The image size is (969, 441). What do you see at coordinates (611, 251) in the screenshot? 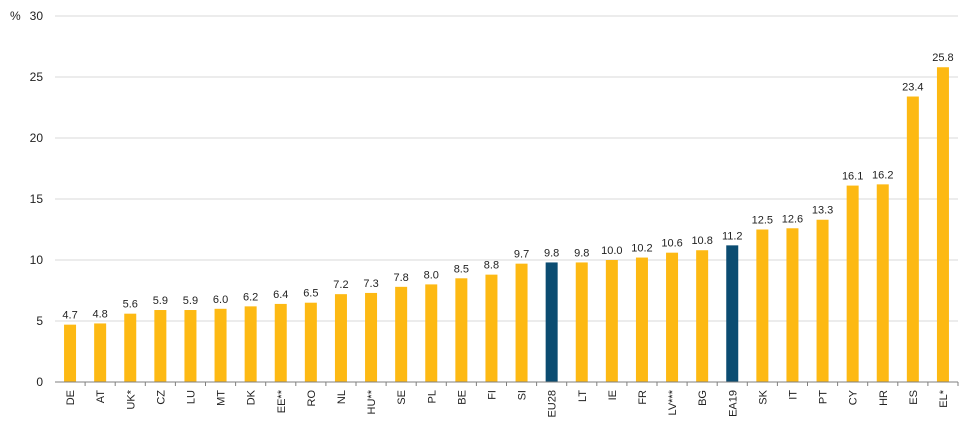
I see `data-label: 10.0` at bounding box center [611, 251].